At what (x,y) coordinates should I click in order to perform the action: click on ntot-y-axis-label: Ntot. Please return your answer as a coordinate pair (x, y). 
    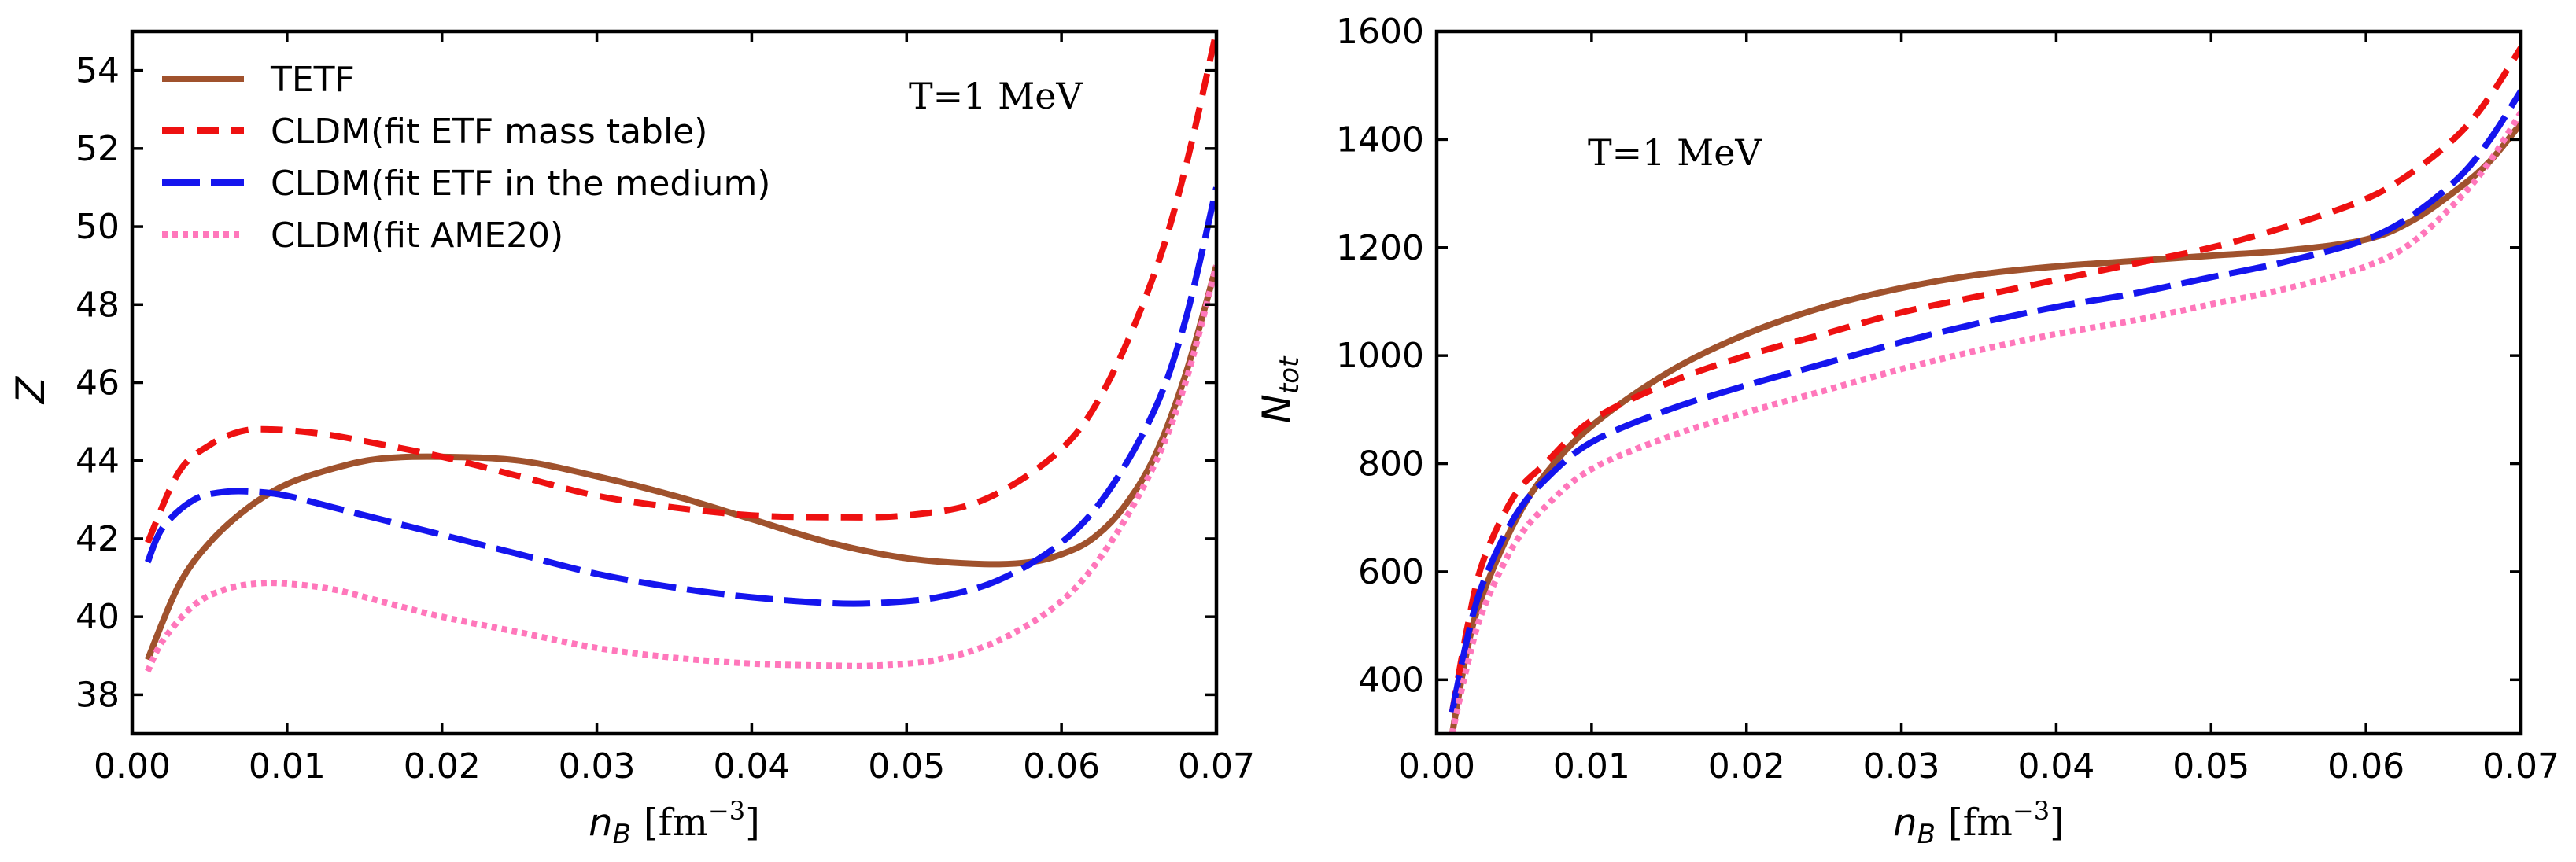
    Looking at the image, I should click on (1279, 389).